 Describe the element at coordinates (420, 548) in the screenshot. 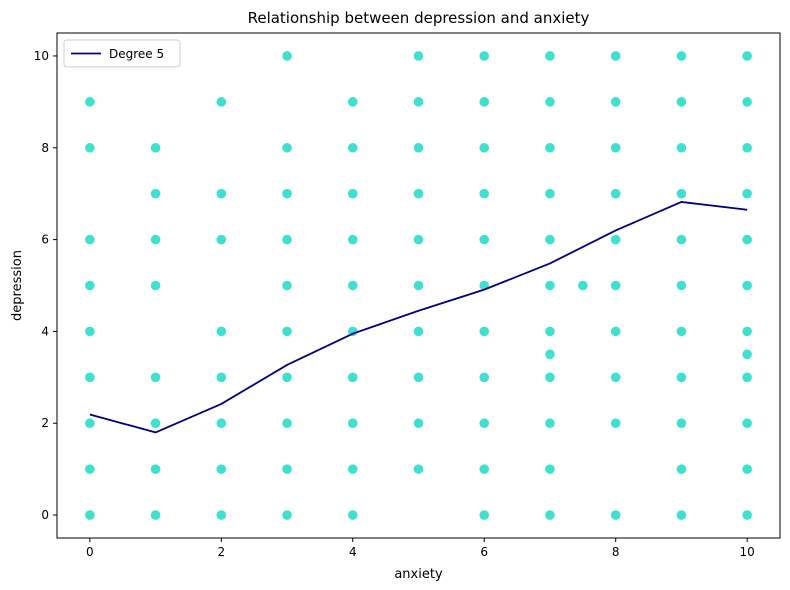

I see `x-axis-ticks: 0 2 4 6 8 10` at that location.